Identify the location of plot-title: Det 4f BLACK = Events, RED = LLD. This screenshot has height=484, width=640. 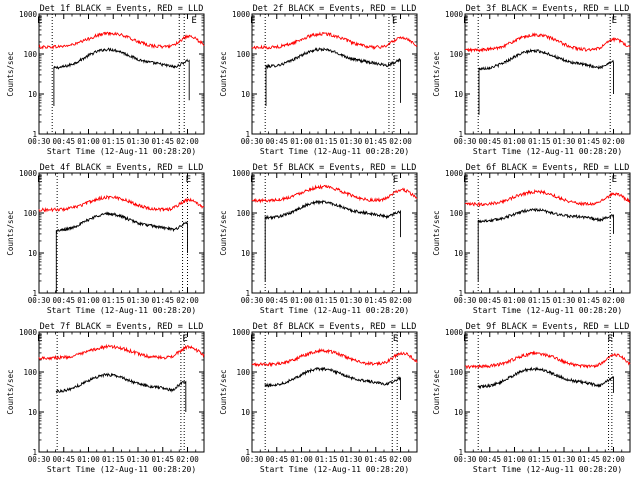
(122, 168).